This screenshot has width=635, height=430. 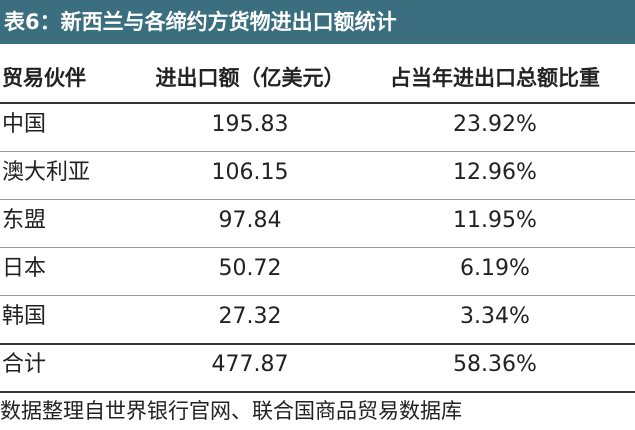 What do you see at coordinates (250, 124) in the screenshot?
I see `table-cell: 195.83` at bounding box center [250, 124].